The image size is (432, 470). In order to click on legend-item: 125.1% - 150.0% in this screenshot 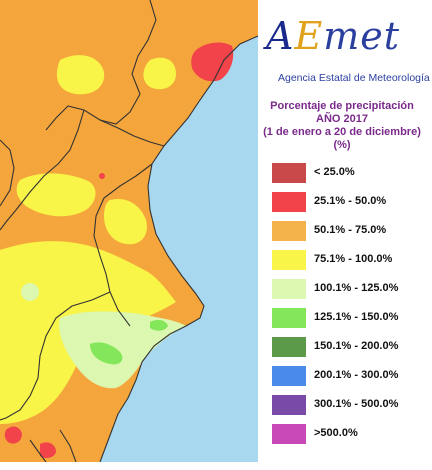, I will do `click(352, 318)`.